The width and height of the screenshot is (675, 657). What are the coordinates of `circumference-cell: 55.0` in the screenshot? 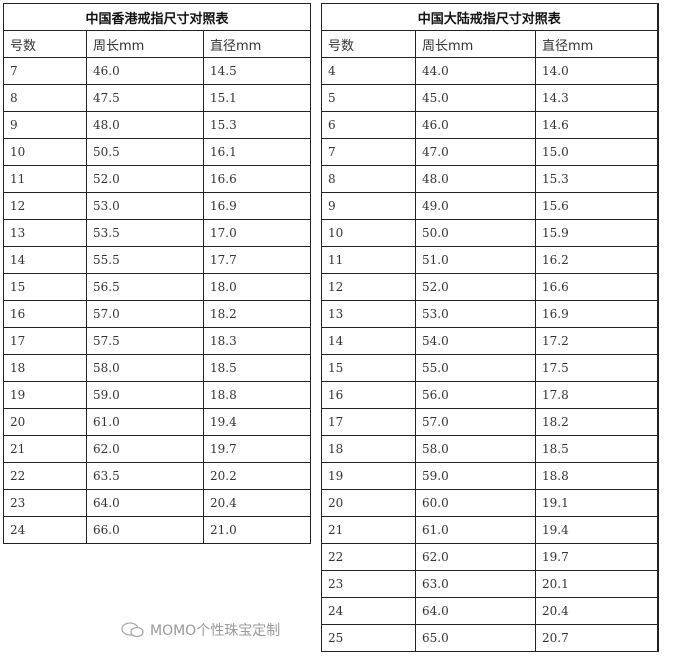 It's located at (475, 368).